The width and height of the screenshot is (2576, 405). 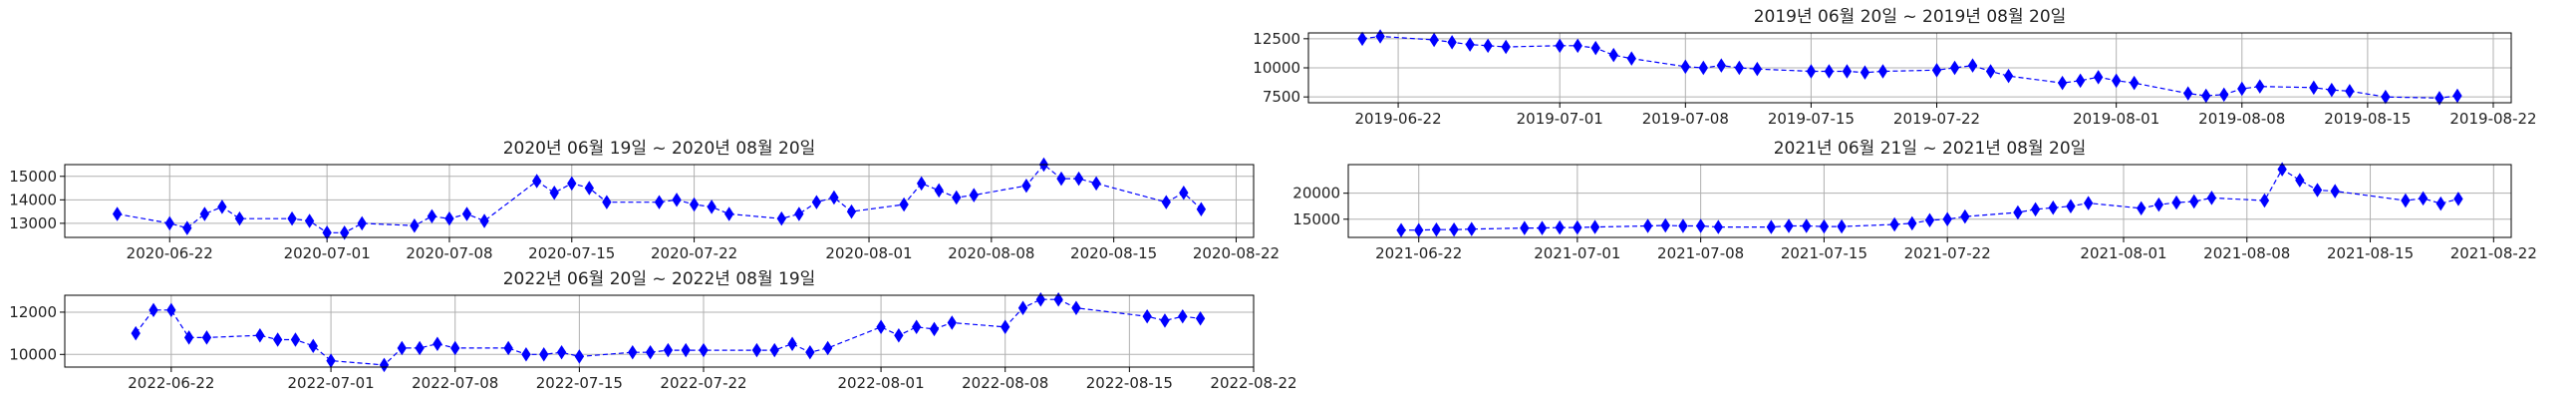 I want to click on series-line-2022, so click(x=668, y=332).